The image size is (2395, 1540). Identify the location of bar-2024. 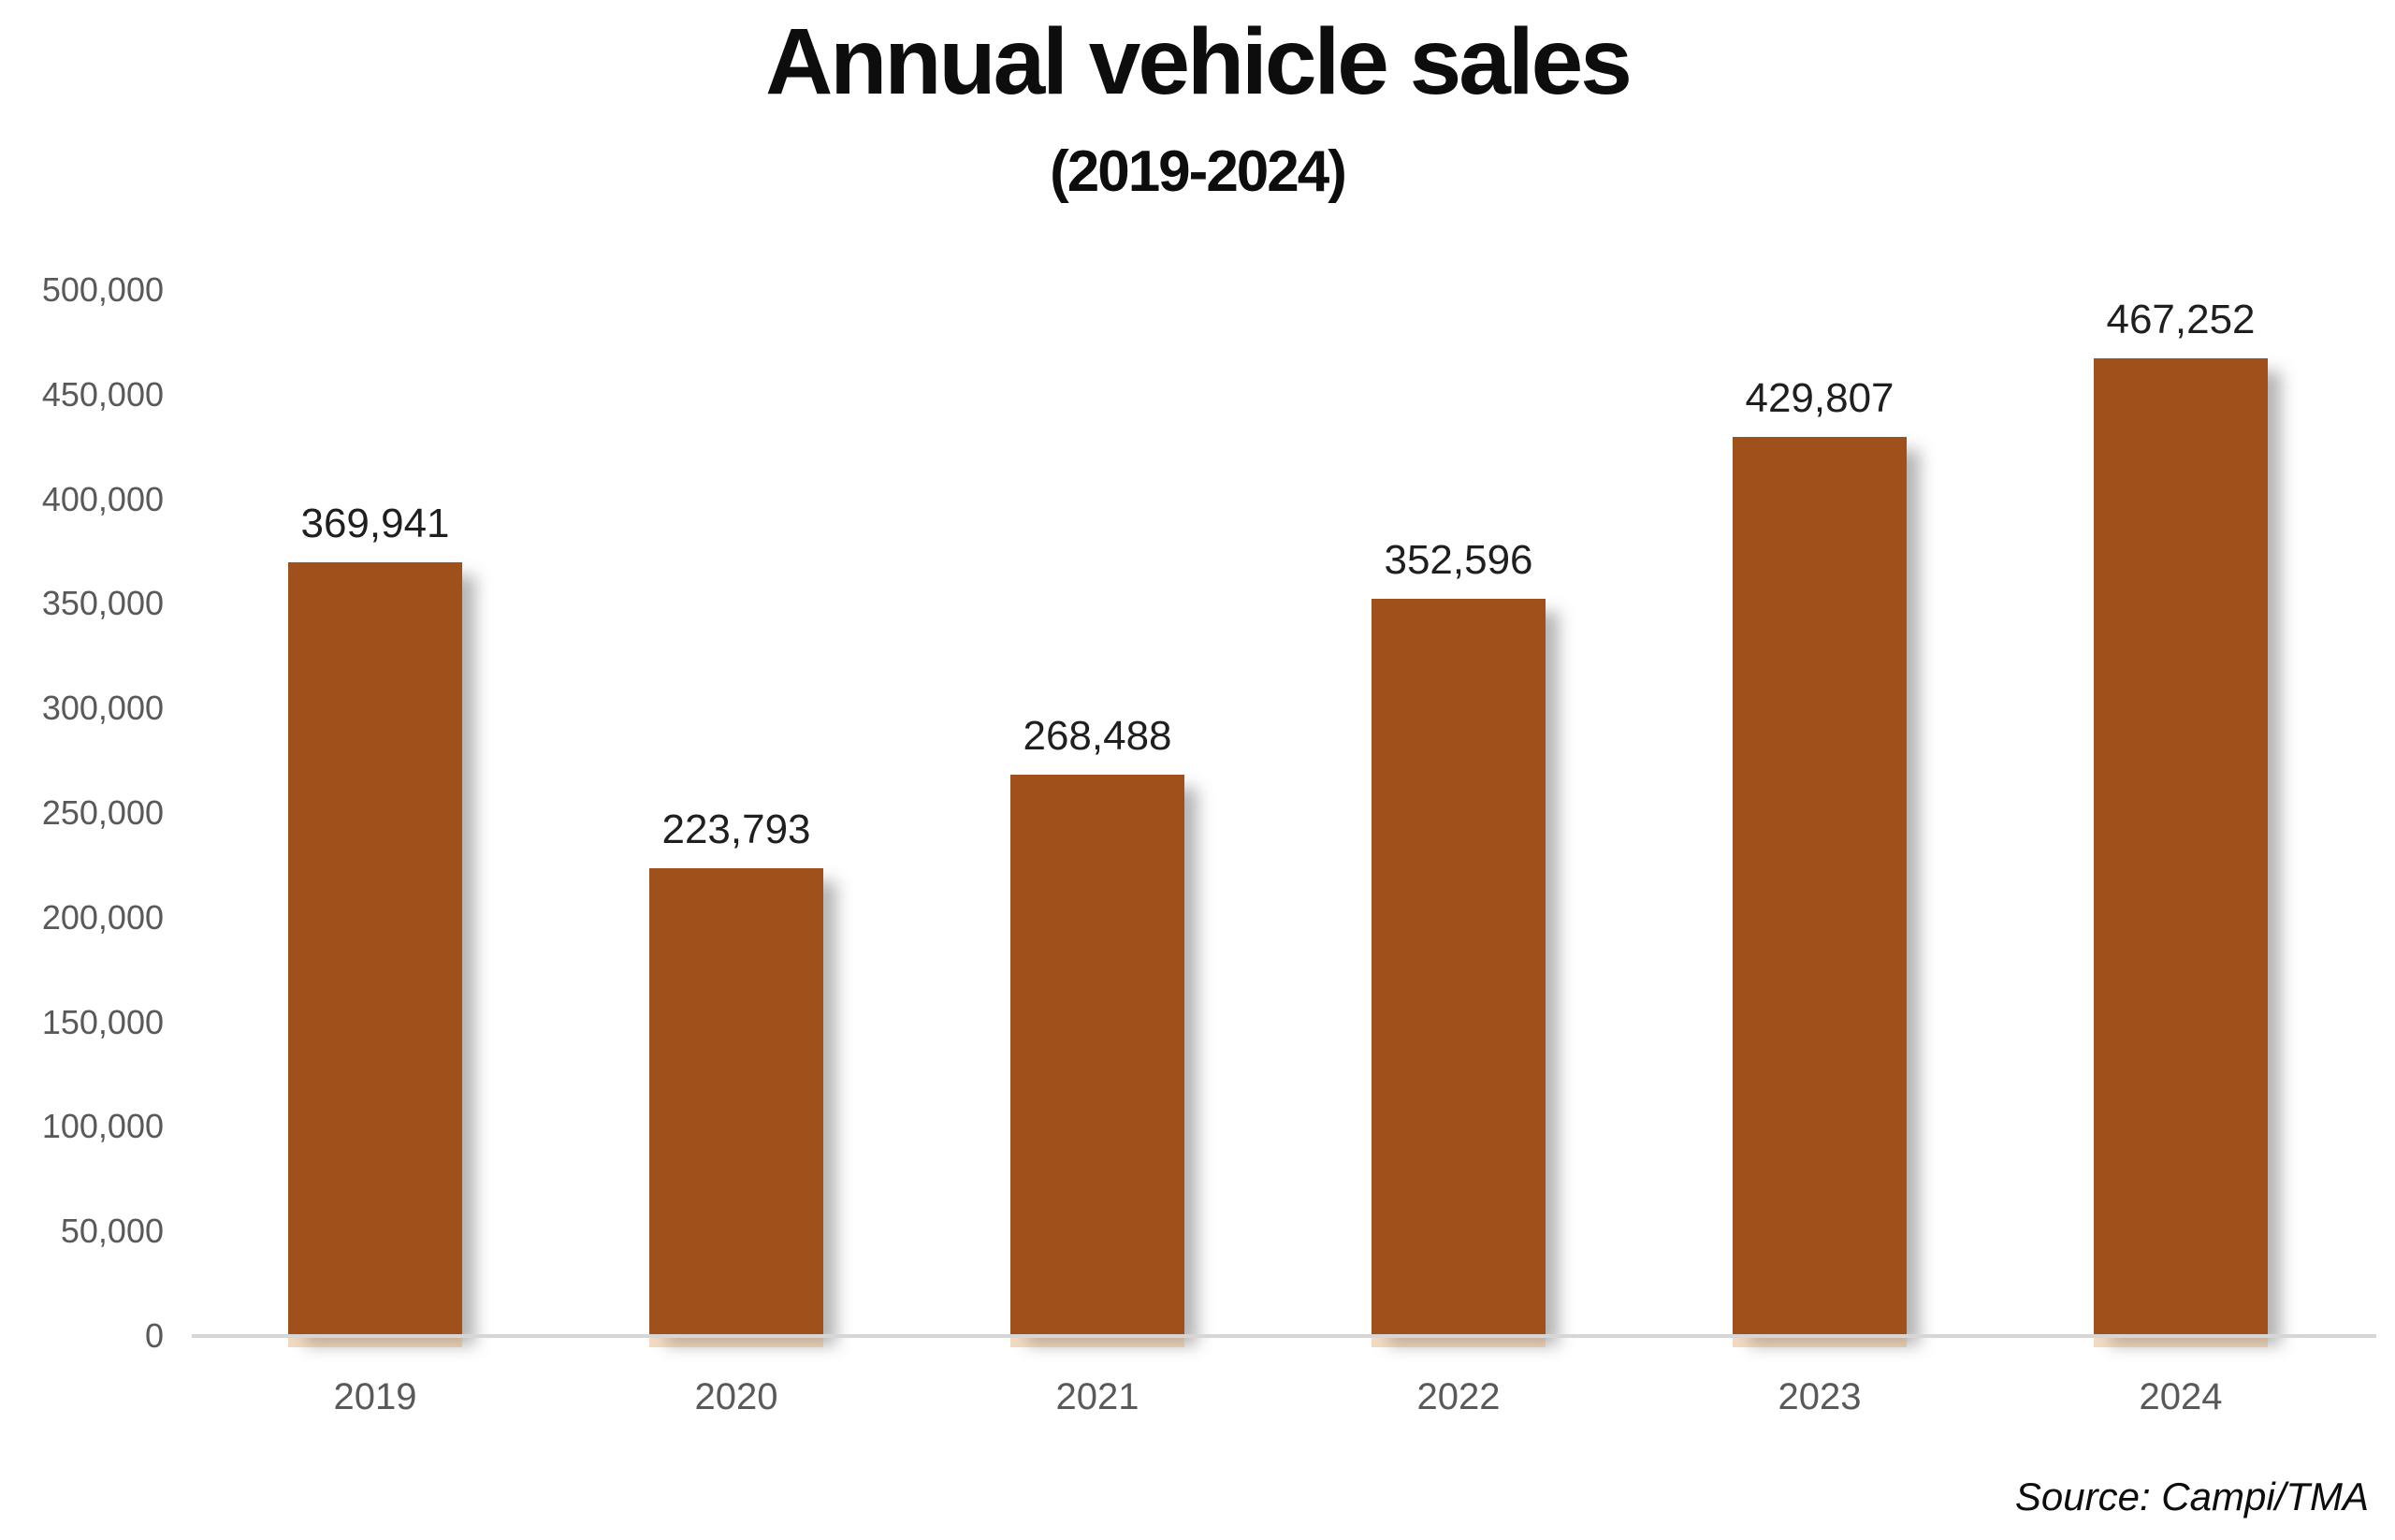
(2181, 853).